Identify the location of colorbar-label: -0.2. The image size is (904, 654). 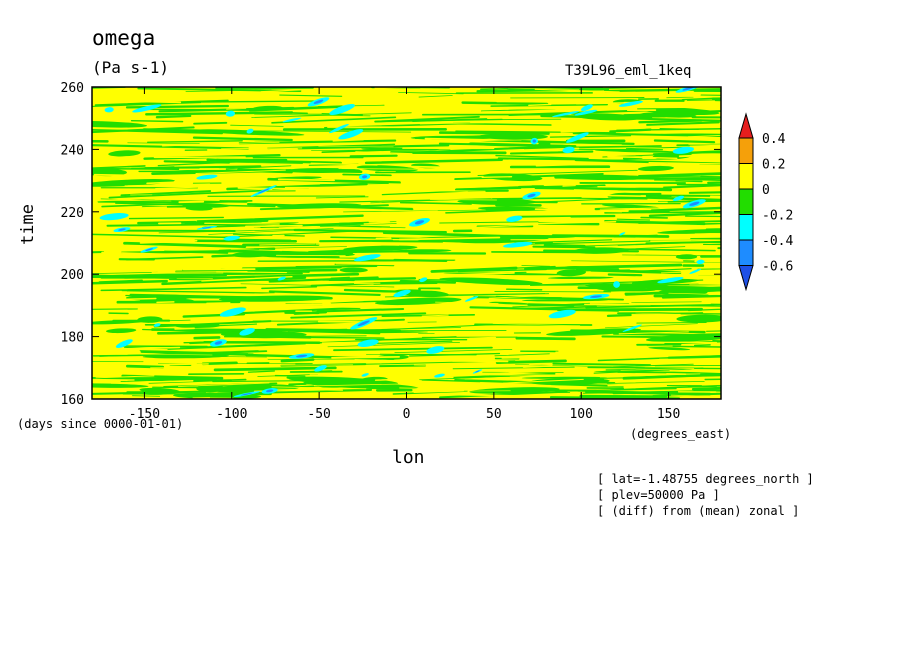
(777, 216).